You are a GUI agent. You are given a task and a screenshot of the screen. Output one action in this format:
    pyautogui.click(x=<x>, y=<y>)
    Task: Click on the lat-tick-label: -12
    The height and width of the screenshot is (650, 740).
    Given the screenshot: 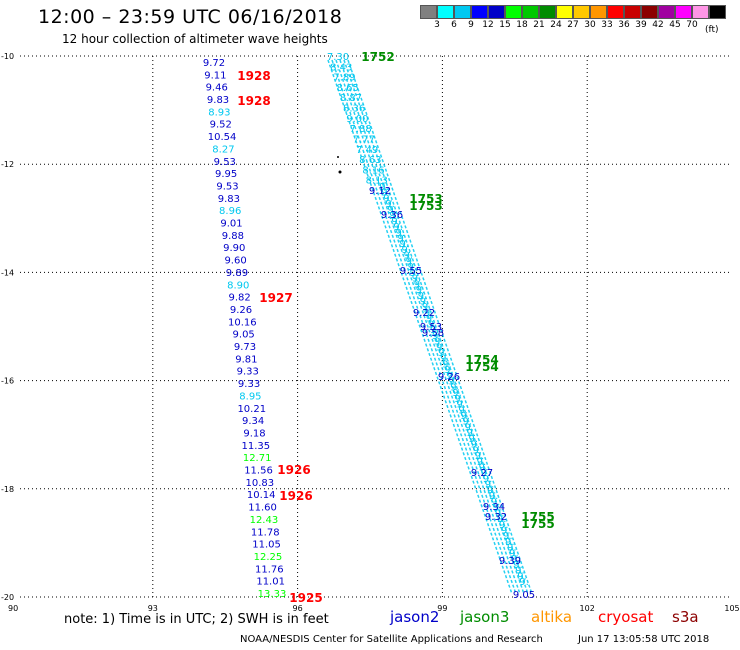 What is the action you would take?
    pyautogui.click(x=7, y=164)
    